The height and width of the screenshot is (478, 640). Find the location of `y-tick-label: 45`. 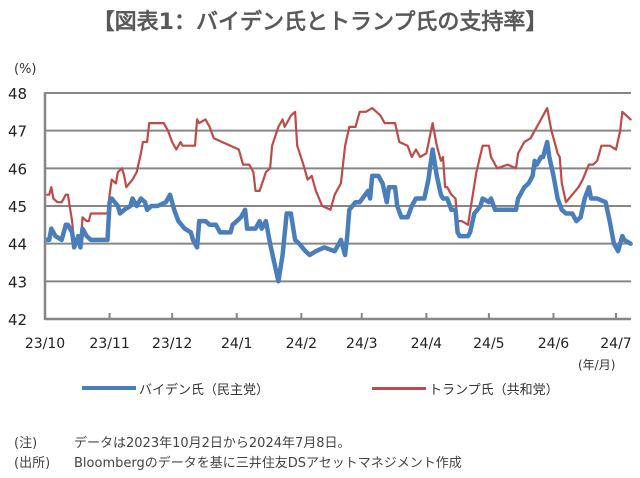

y-tick-label: 45 is located at coordinates (17, 207).